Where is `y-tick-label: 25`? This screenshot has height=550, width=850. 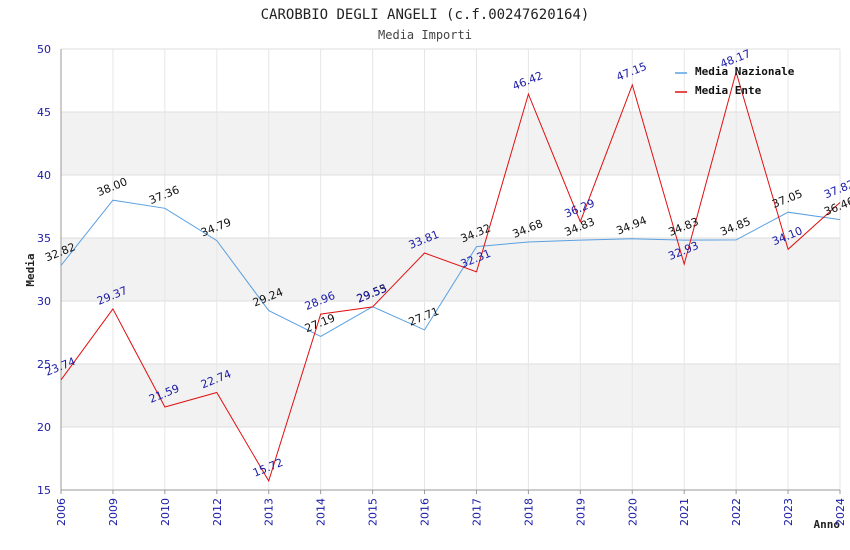
y-tick-label: 25 is located at coordinates (44, 364).